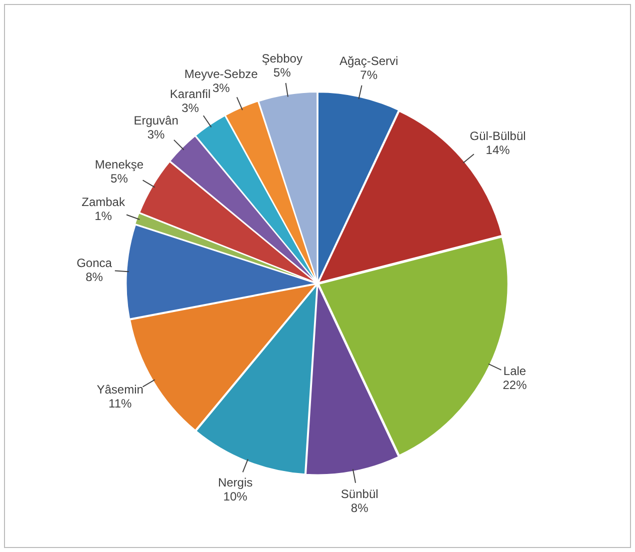  Describe the element at coordinates (515, 385) in the screenshot. I see `data-label: 22%` at that location.